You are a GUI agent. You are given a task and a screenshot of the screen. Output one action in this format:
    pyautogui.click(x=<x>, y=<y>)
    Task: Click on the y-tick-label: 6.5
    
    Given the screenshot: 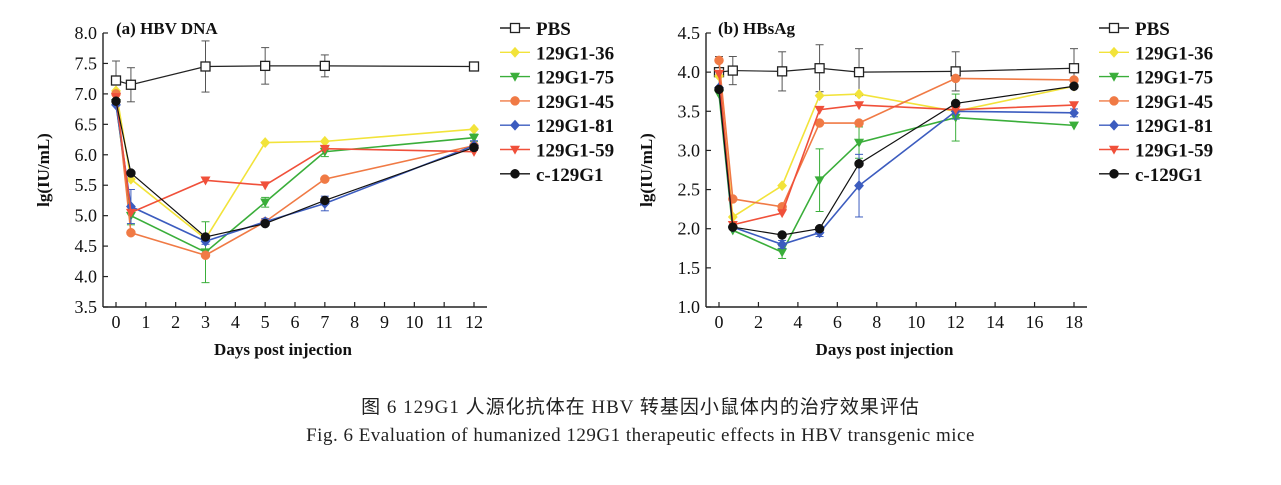 What is the action you would take?
    pyautogui.click(x=86, y=124)
    